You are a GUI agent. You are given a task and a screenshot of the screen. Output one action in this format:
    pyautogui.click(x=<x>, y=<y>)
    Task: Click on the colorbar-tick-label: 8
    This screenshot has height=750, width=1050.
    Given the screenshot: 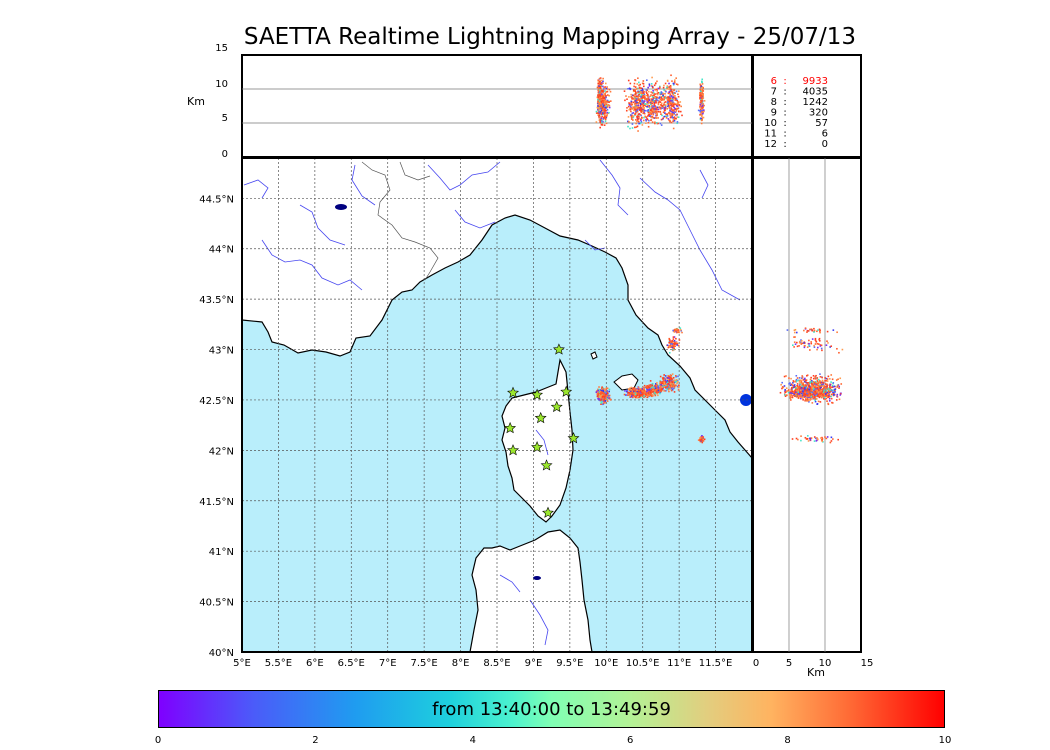 What is the action you would take?
    pyautogui.click(x=787, y=740)
    